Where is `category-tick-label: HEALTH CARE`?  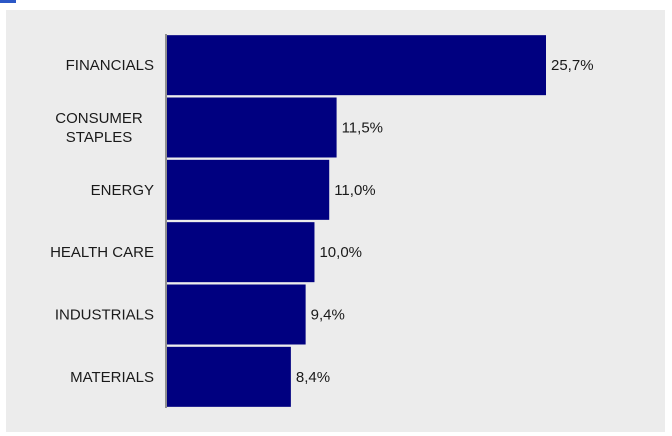
category-tick-label: HEALTH CARE is located at coordinates (102, 252).